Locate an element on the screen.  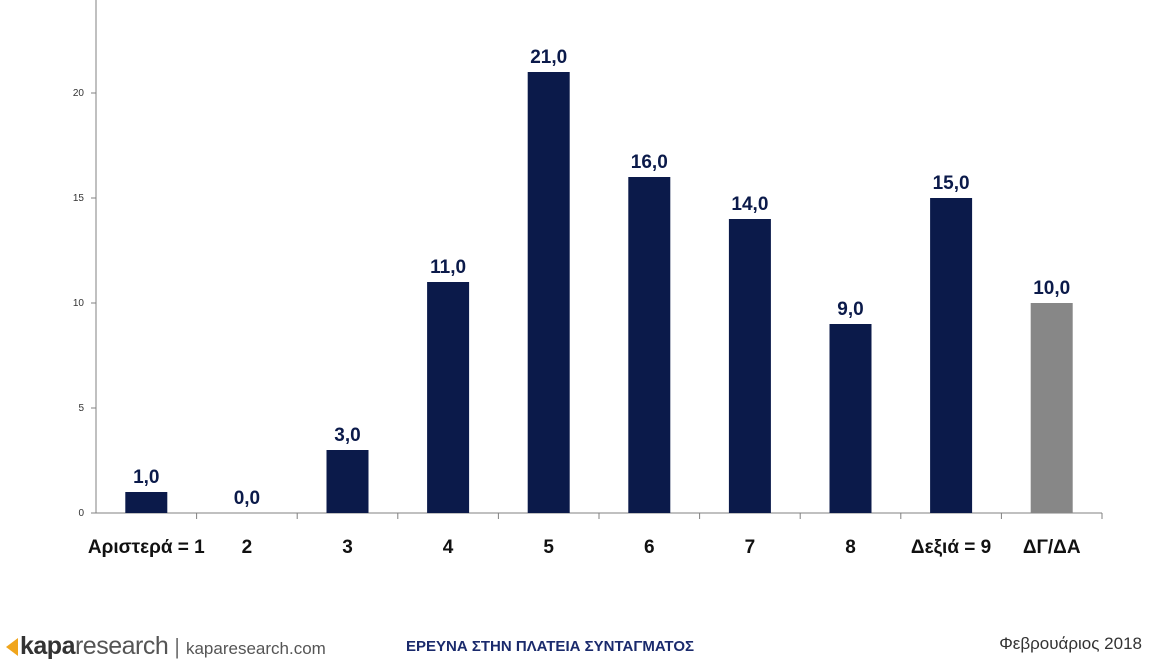
survey-title: ΕΡΕΥΝΑ ΣΤΗΝ ΠΛΑΤΕΙΑ ΣΥΝΤΑΓΜΑΤΟΣ is located at coordinates (550, 646).